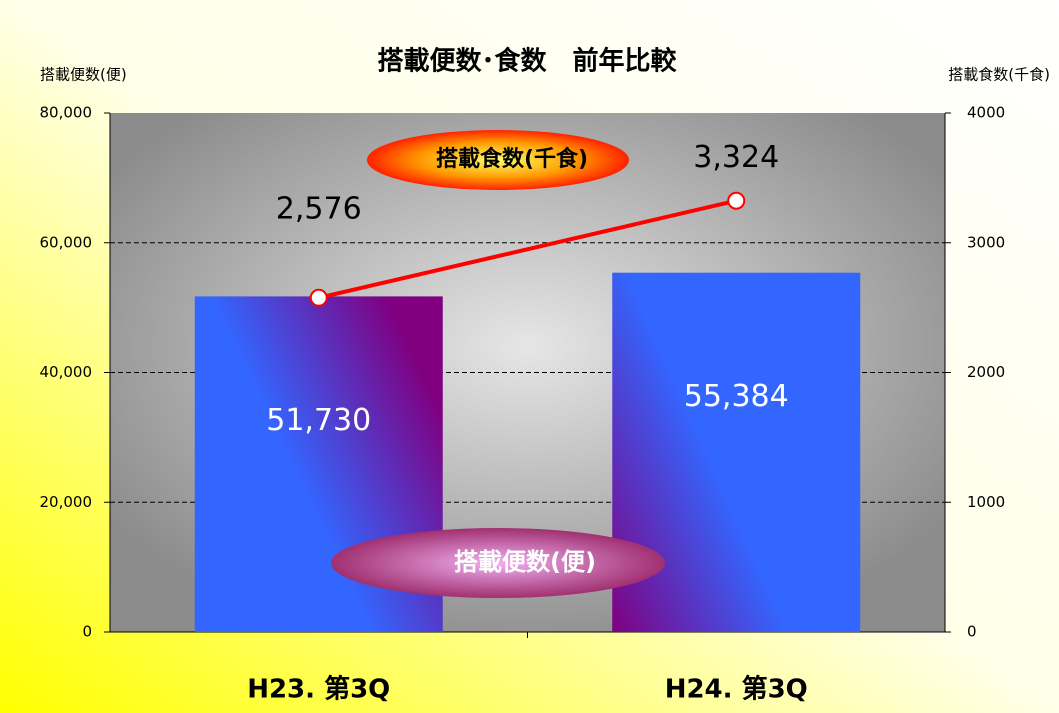 Image resolution: width=1059 pixels, height=713 pixels. What do you see at coordinates (986, 372) in the screenshot?
I see `y2-tick-label: 2000` at bounding box center [986, 372].